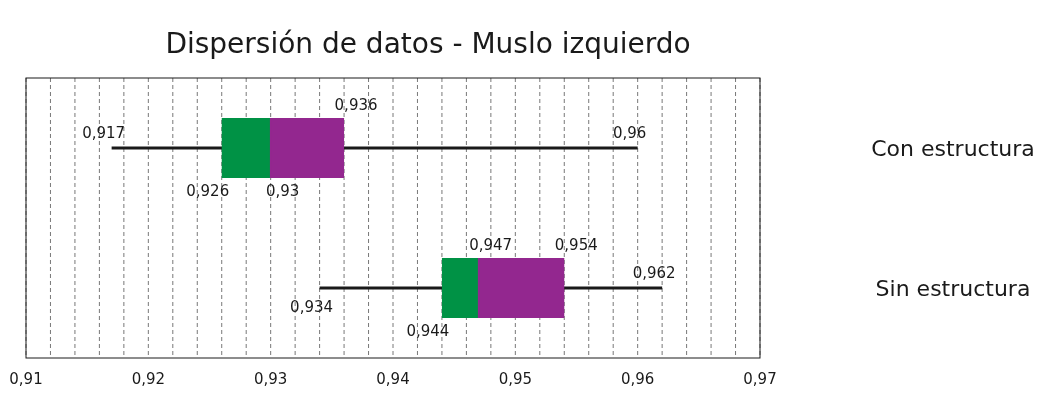  I want to click on annotation: 0,93, so click(282, 191).